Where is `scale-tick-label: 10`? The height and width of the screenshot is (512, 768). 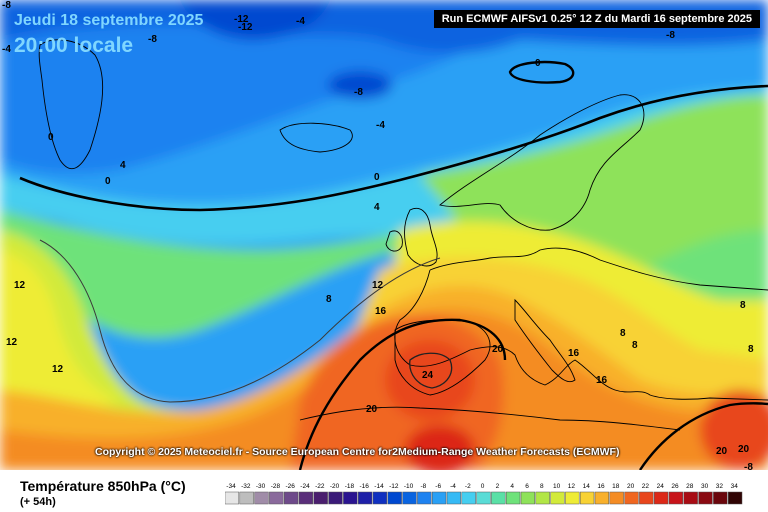
scale-tick-label: 10 is located at coordinates (557, 486).